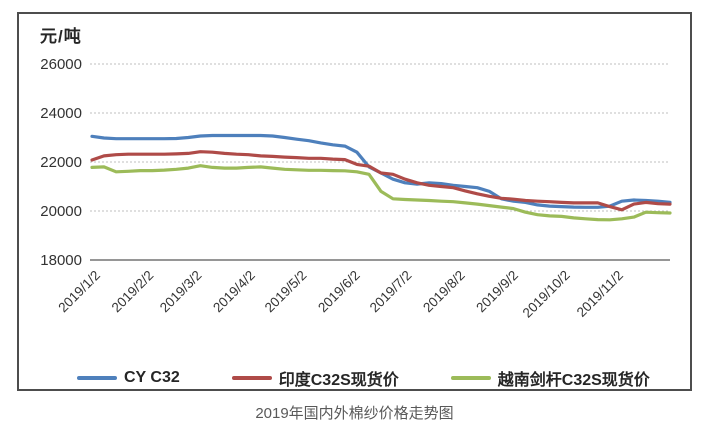 Image resolution: width=709 pixels, height=435 pixels. I want to click on x-tick-label: 2019/11/2, so click(600, 294).